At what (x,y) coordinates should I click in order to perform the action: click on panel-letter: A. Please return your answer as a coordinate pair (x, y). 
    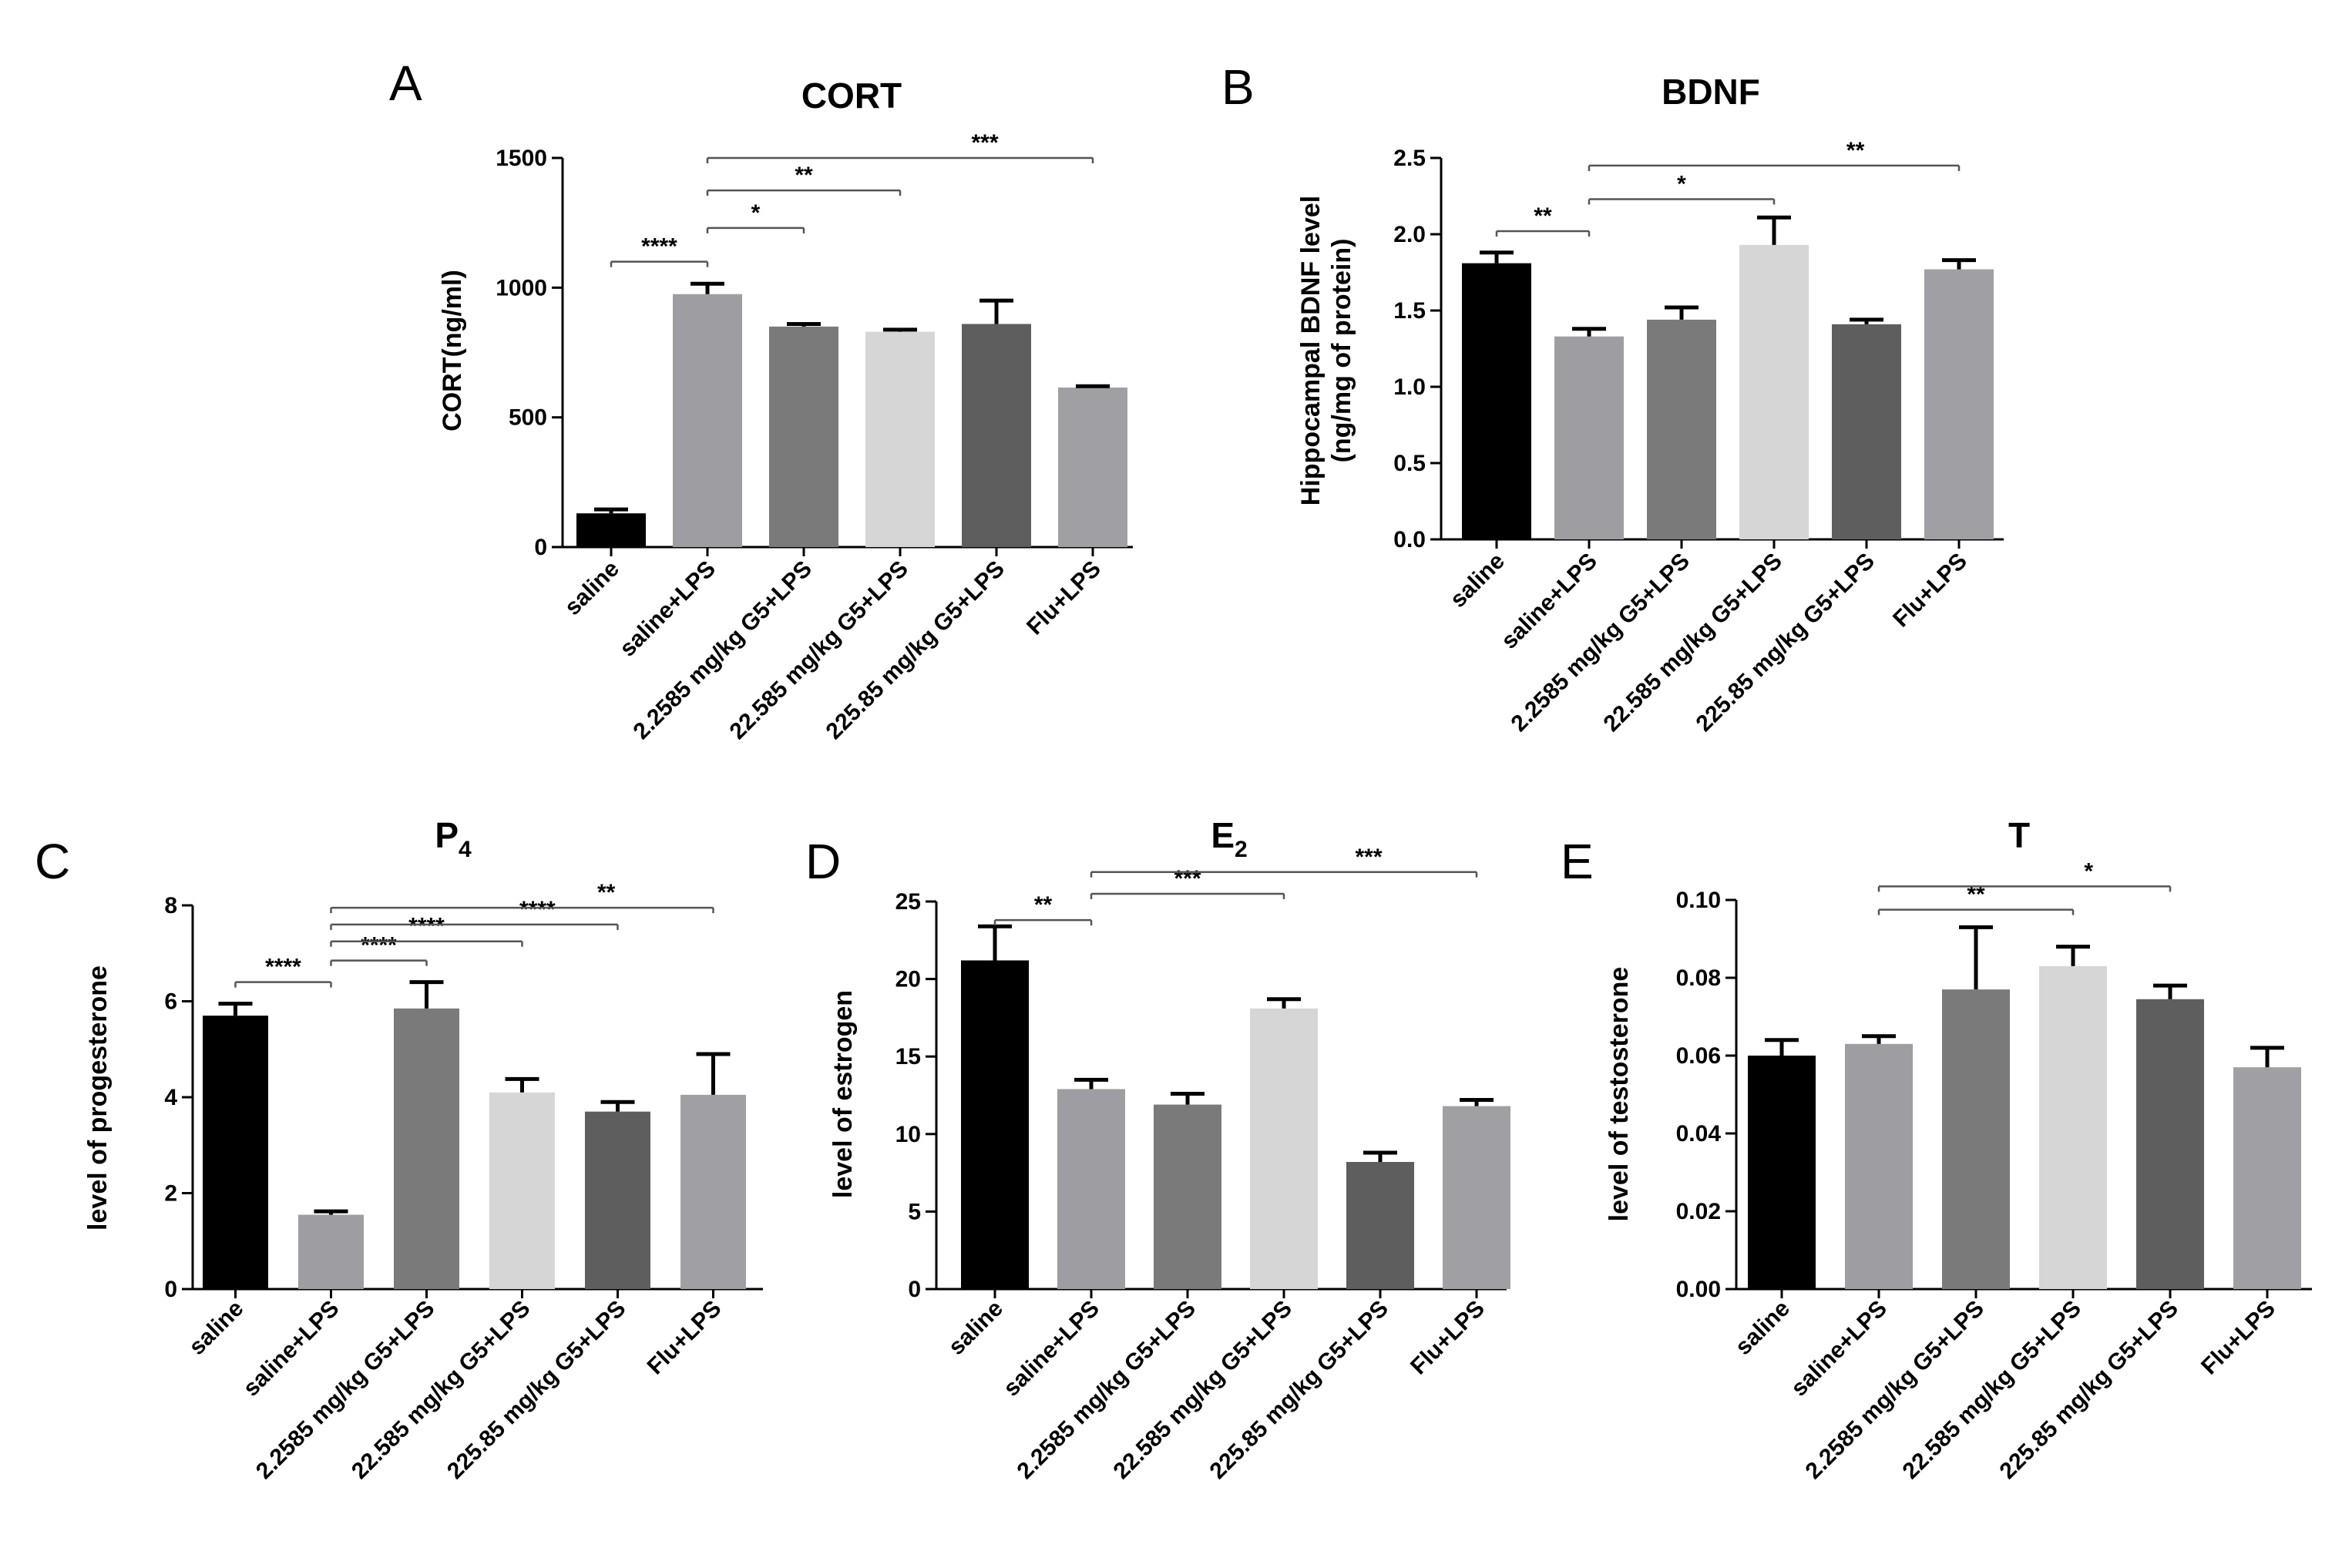
    Looking at the image, I should click on (406, 83).